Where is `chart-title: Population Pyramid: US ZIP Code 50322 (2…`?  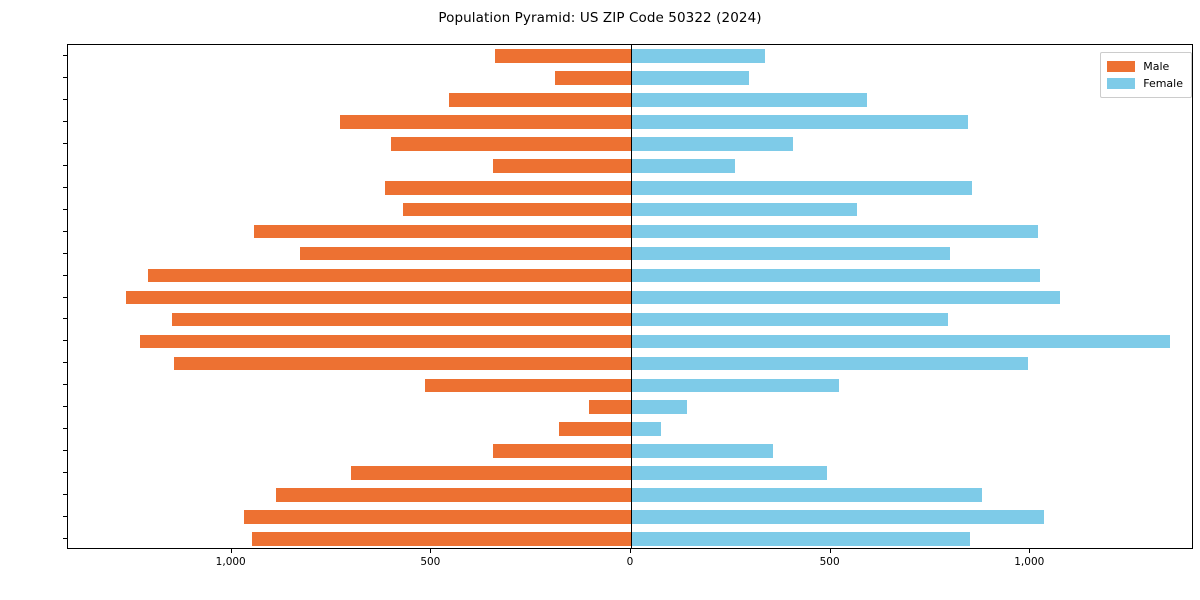
chart-title: Population Pyramid: US ZIP Code 50322 (2… is located at coordinates (600, 18).